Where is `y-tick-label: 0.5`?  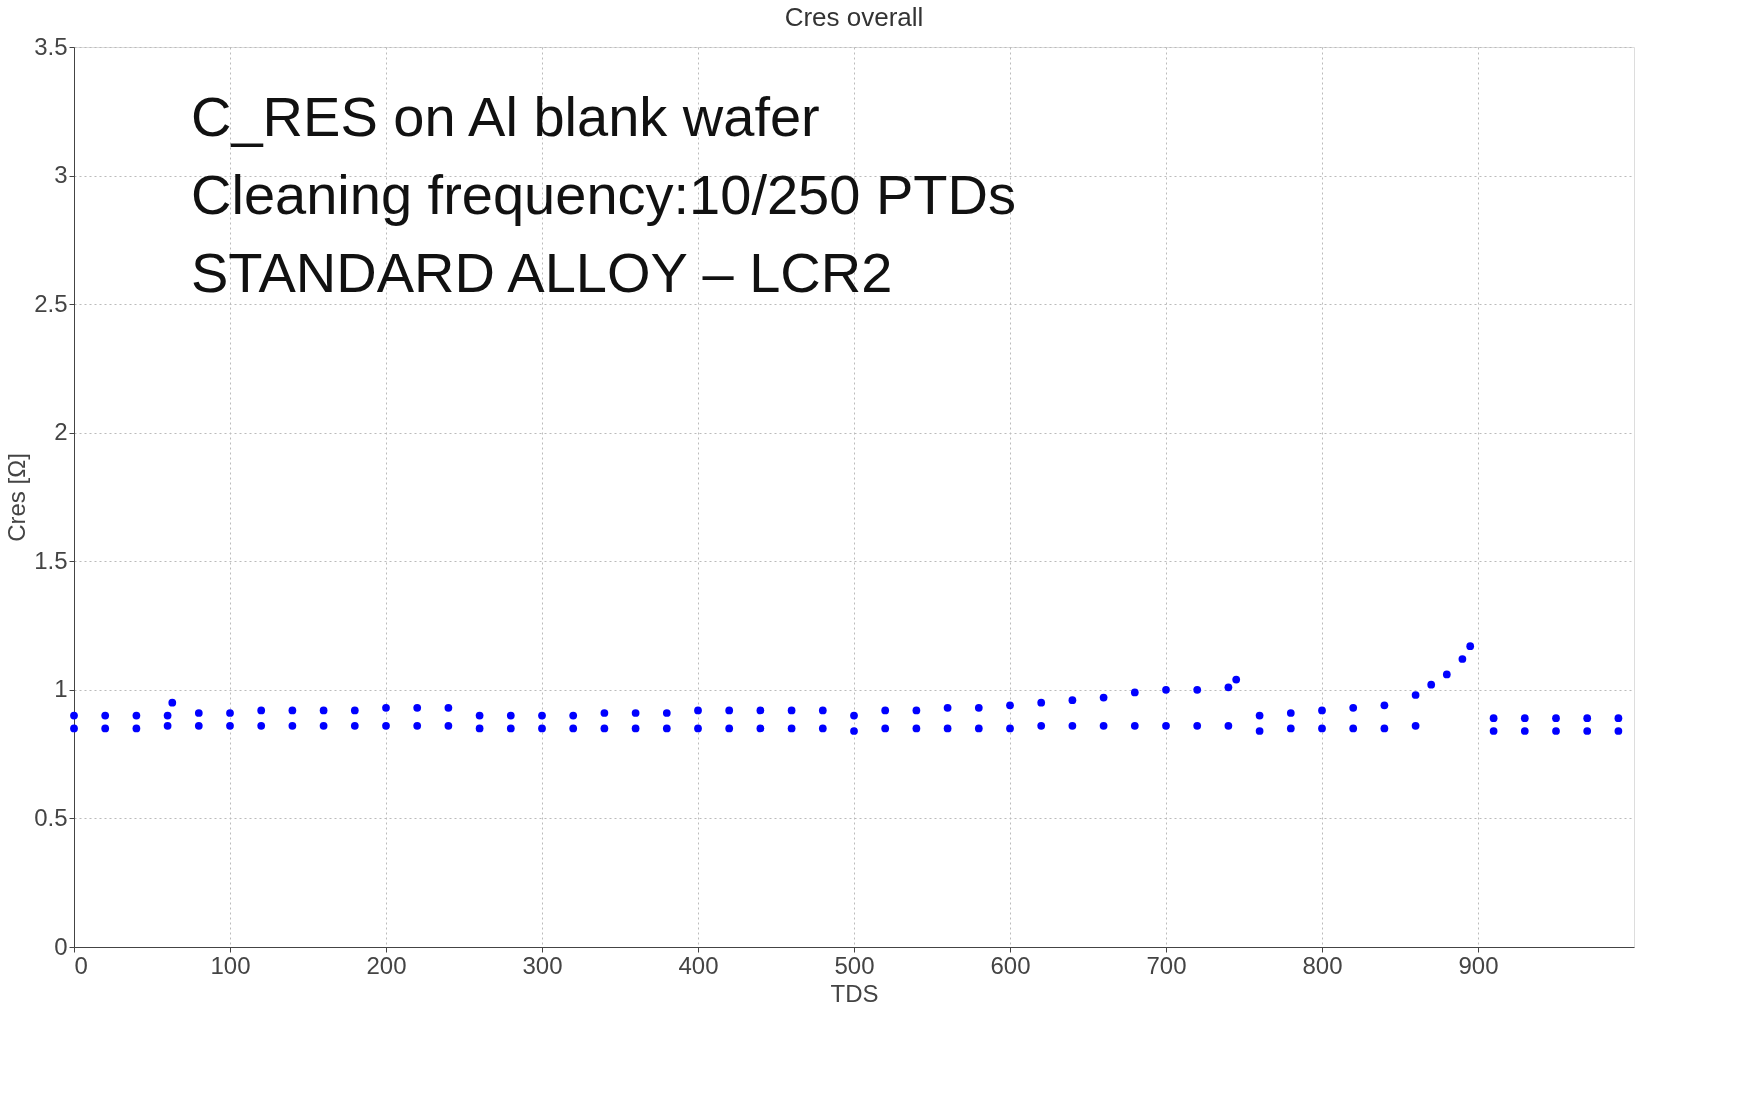
y-tick-label: 0.5 is located at coordinates (51, 817).